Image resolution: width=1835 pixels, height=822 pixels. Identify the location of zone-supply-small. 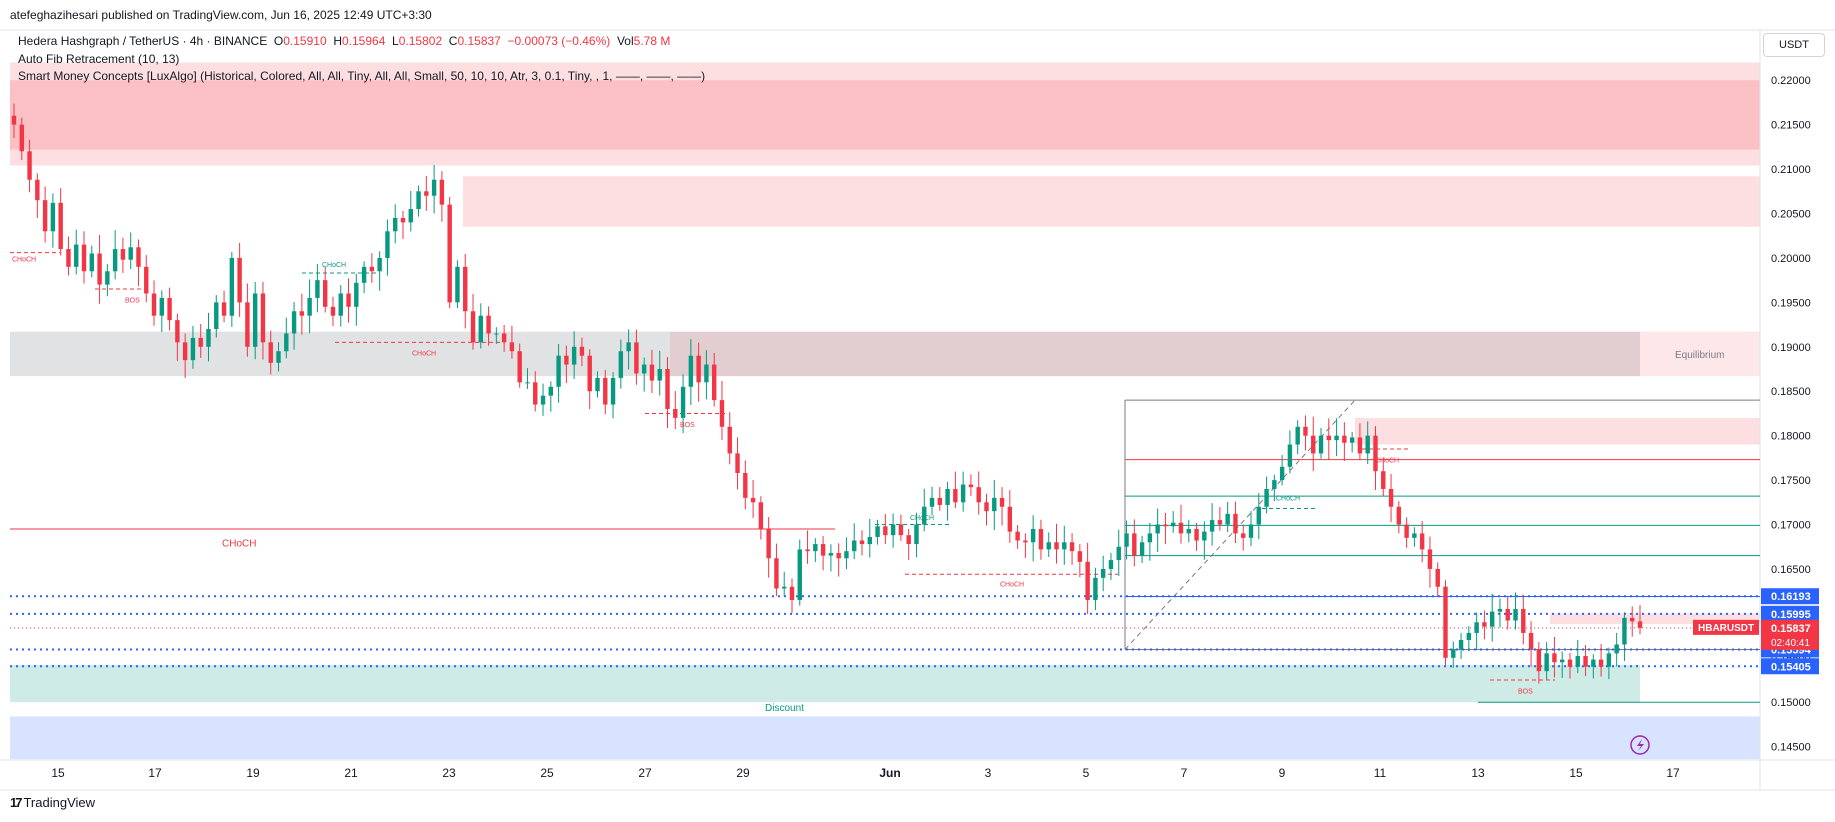
(1655, 619).